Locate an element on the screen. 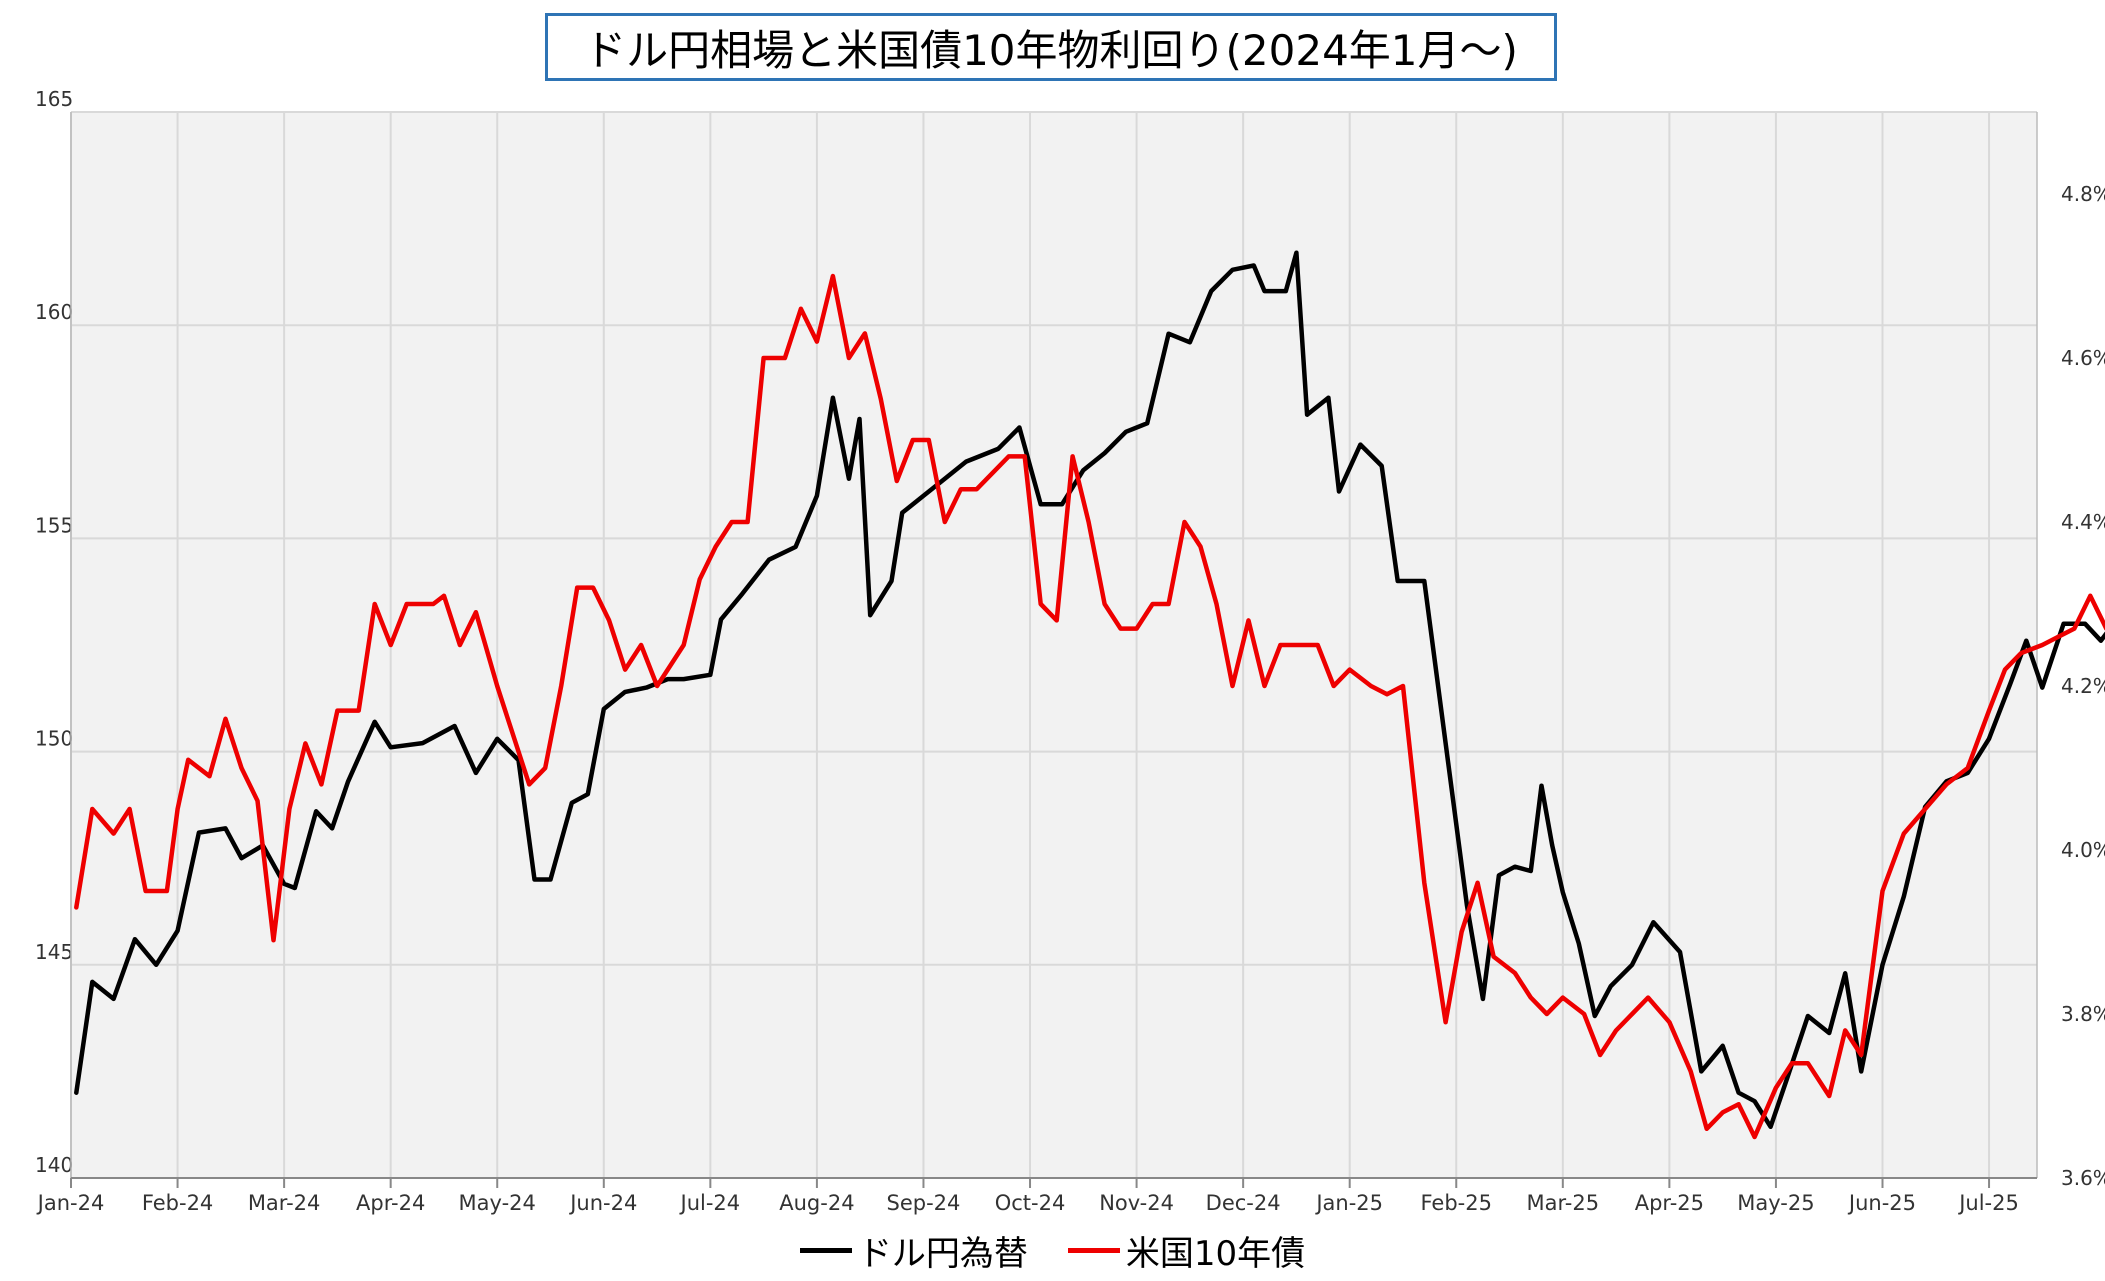  x-tick-label: Apr-25 is located at coordinates (1669, 1203).